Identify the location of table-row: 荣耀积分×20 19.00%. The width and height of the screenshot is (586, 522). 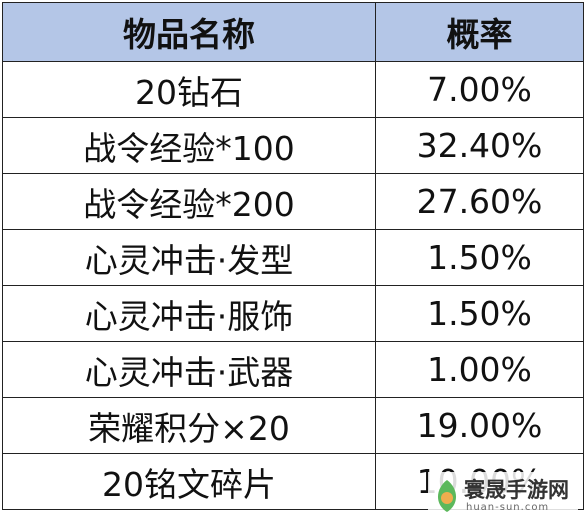
(293, 425).